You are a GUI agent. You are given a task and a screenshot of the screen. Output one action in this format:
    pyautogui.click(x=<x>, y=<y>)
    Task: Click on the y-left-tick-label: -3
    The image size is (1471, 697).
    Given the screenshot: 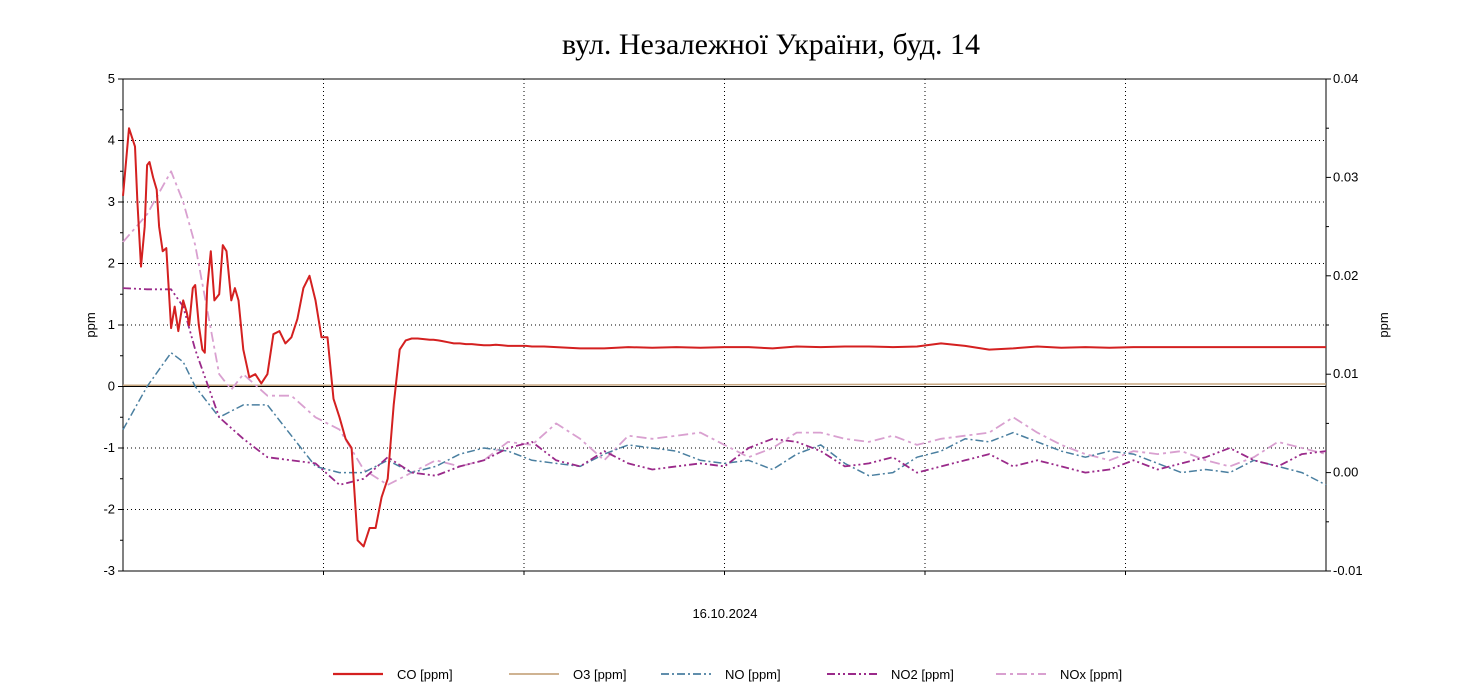 What is the action you would take?
    pyautogui.click(x=109, y=570)
    